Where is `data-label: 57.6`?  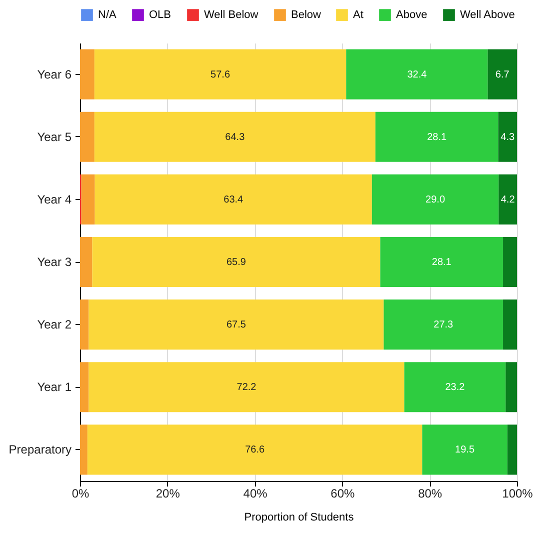
data-label: 57.6 is located at coordinates (220, 74).